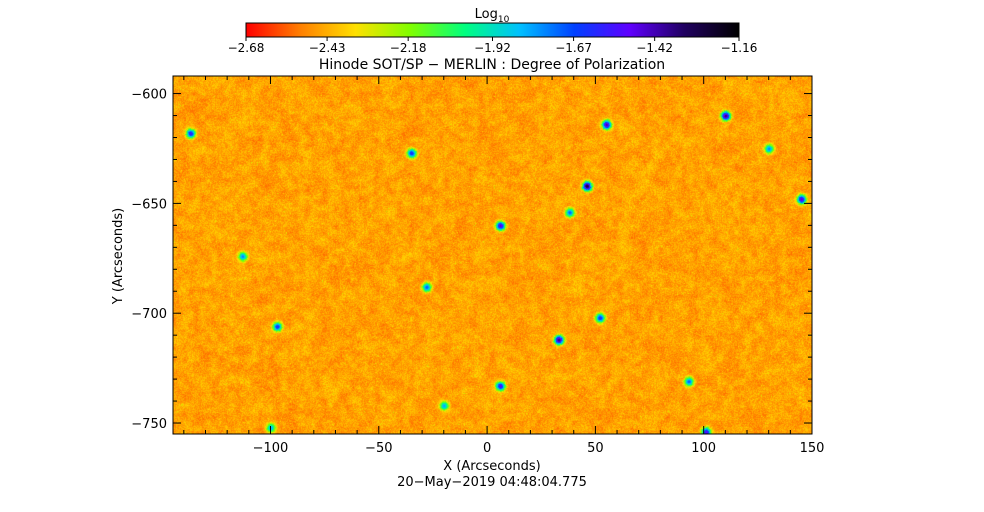 Image resolution: width=984 pixels, height=512 pixels. What do you see at coordinates (149, 314) in the screenshot?
I see `y-tick-label: −700` at bounding box center [149, 314].